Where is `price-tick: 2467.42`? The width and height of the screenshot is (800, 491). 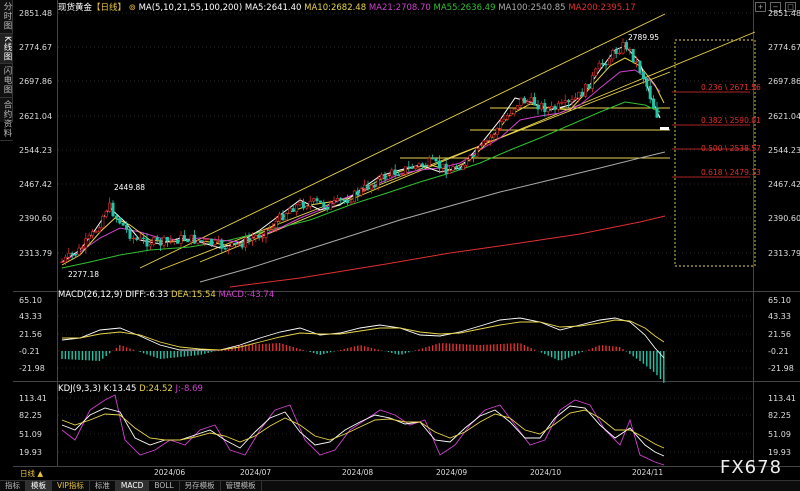
price-tick: 2467.42 is located at coordinates (784, 184).